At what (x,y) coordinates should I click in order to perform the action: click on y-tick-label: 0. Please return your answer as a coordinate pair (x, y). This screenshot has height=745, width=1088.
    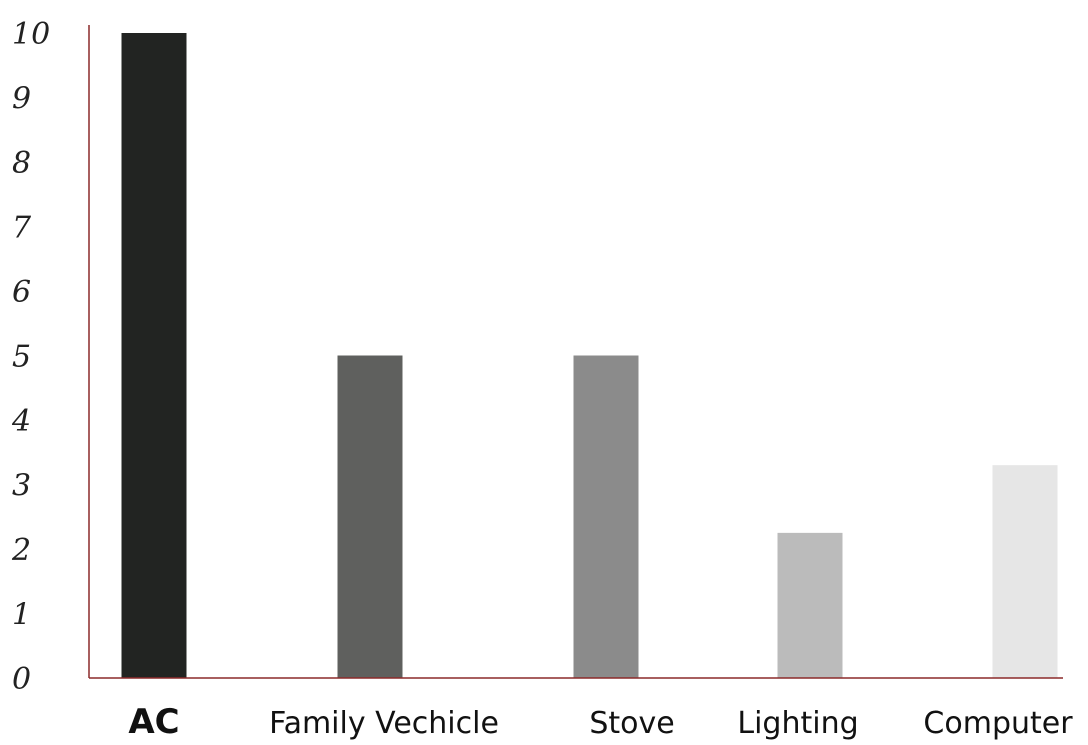
    Looking at the image, I should click on (21, 679).